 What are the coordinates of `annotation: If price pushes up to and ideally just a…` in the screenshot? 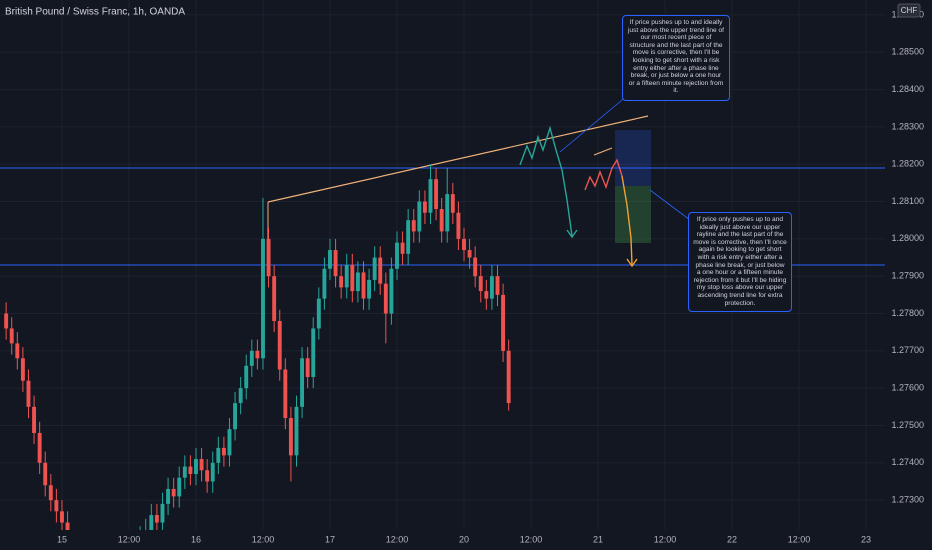 It's located at (676, 58).